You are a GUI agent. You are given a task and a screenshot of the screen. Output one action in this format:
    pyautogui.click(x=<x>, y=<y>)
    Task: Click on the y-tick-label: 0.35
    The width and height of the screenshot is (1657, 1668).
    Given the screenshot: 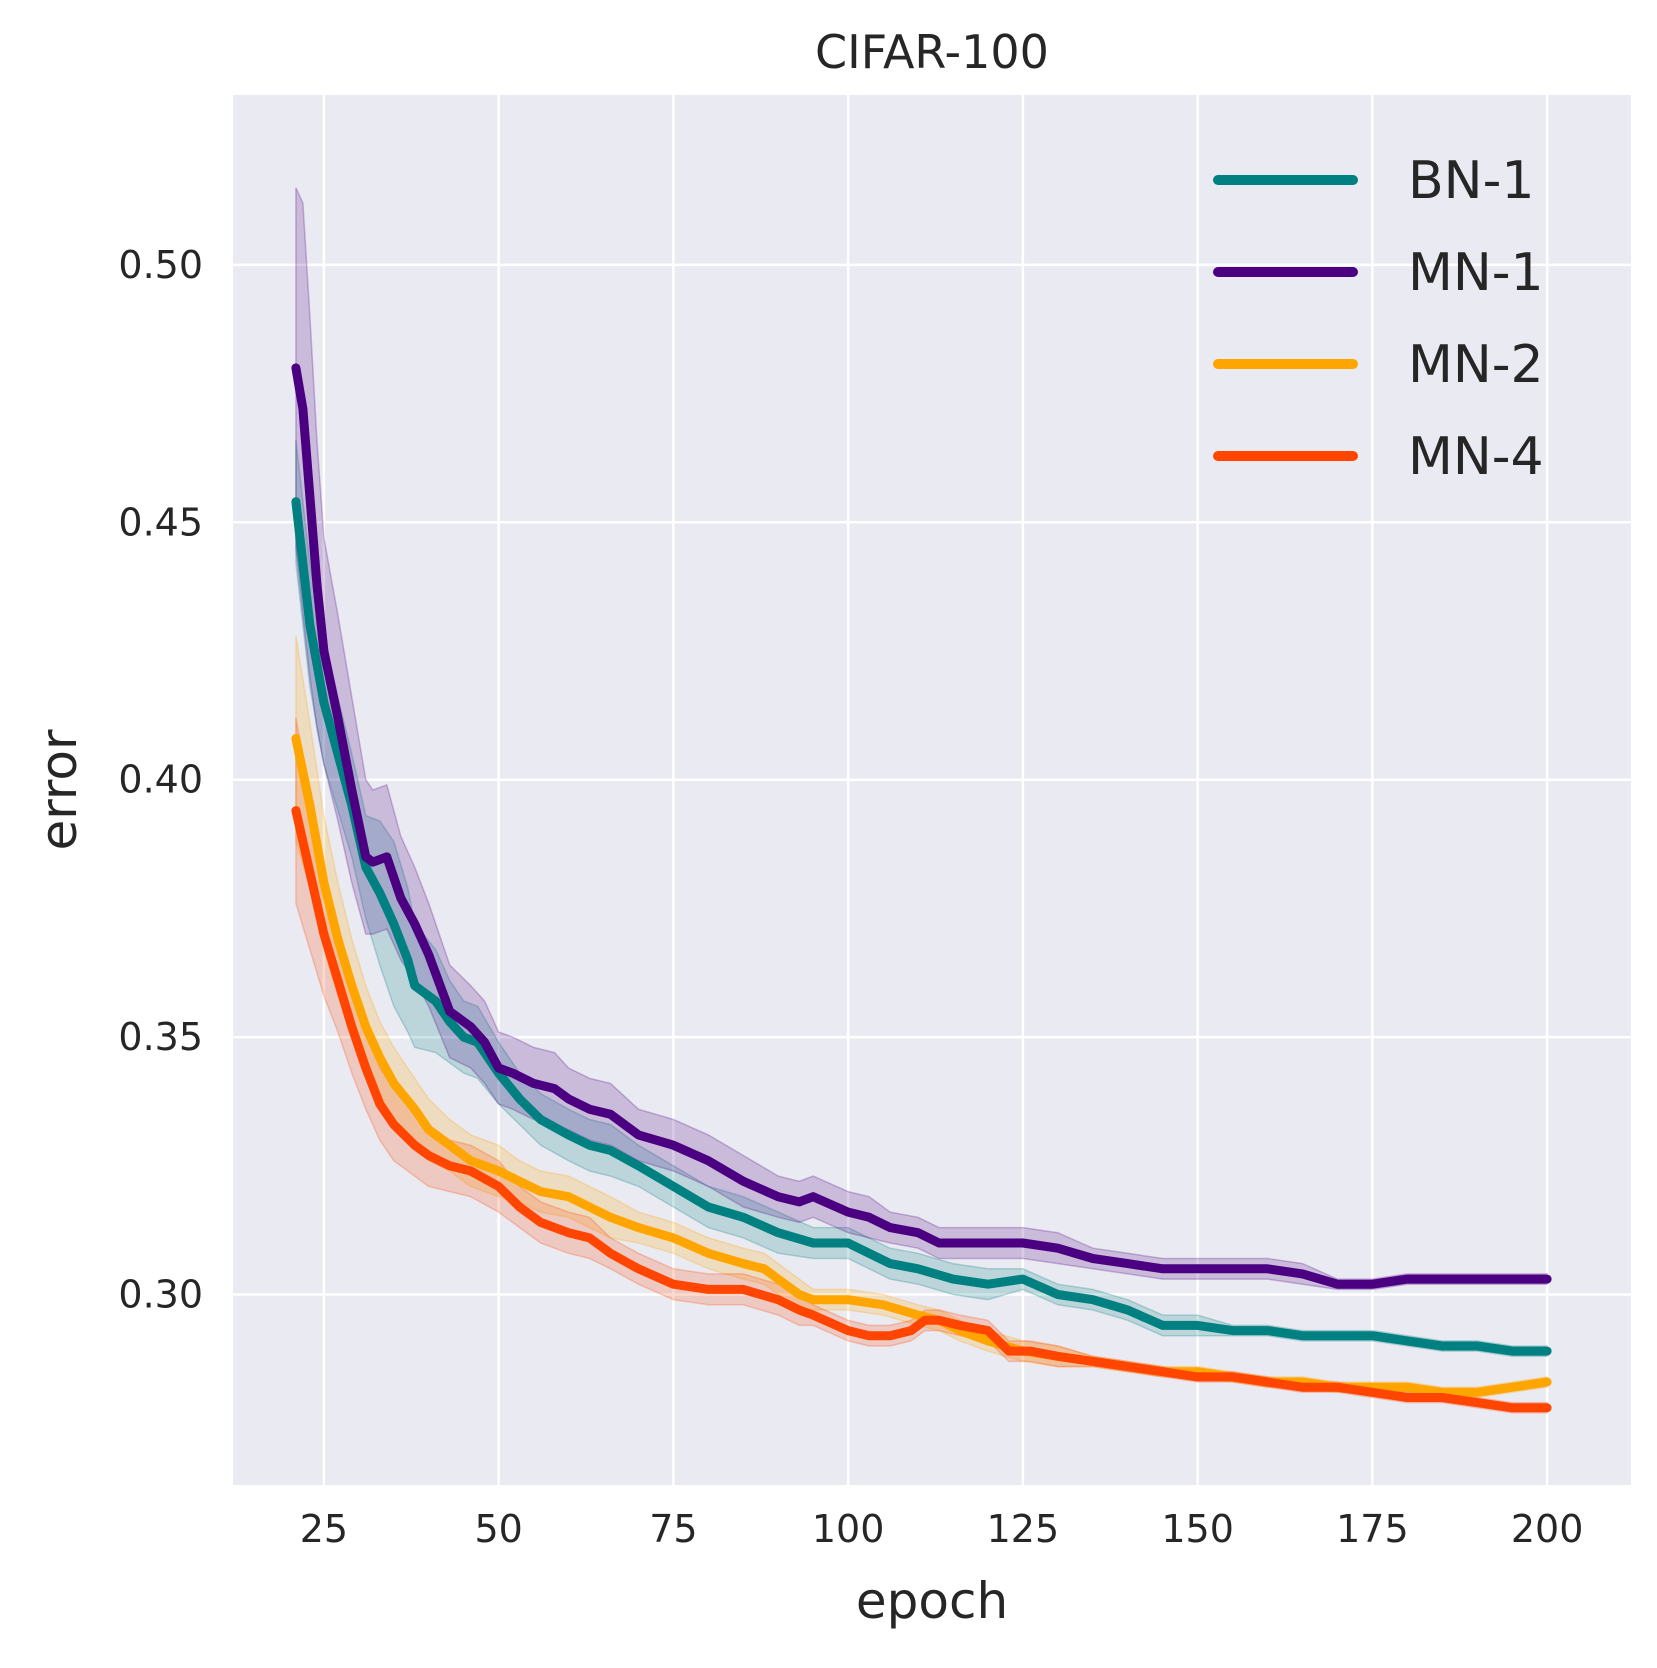 What is the action you would take?
    pyautogui.click(x=160, y=1037)
    